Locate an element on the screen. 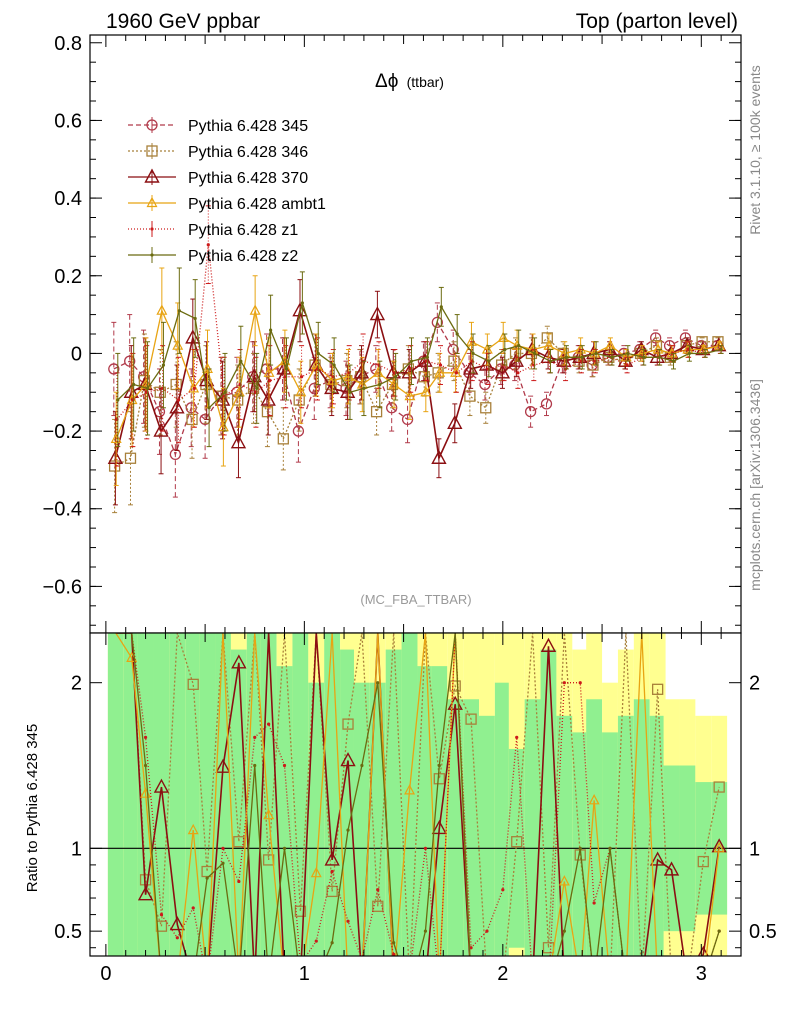 This screenshot has height=1024, width=786. ratio-y-tick-label: 0.5 is located at coordinates (68, 932).